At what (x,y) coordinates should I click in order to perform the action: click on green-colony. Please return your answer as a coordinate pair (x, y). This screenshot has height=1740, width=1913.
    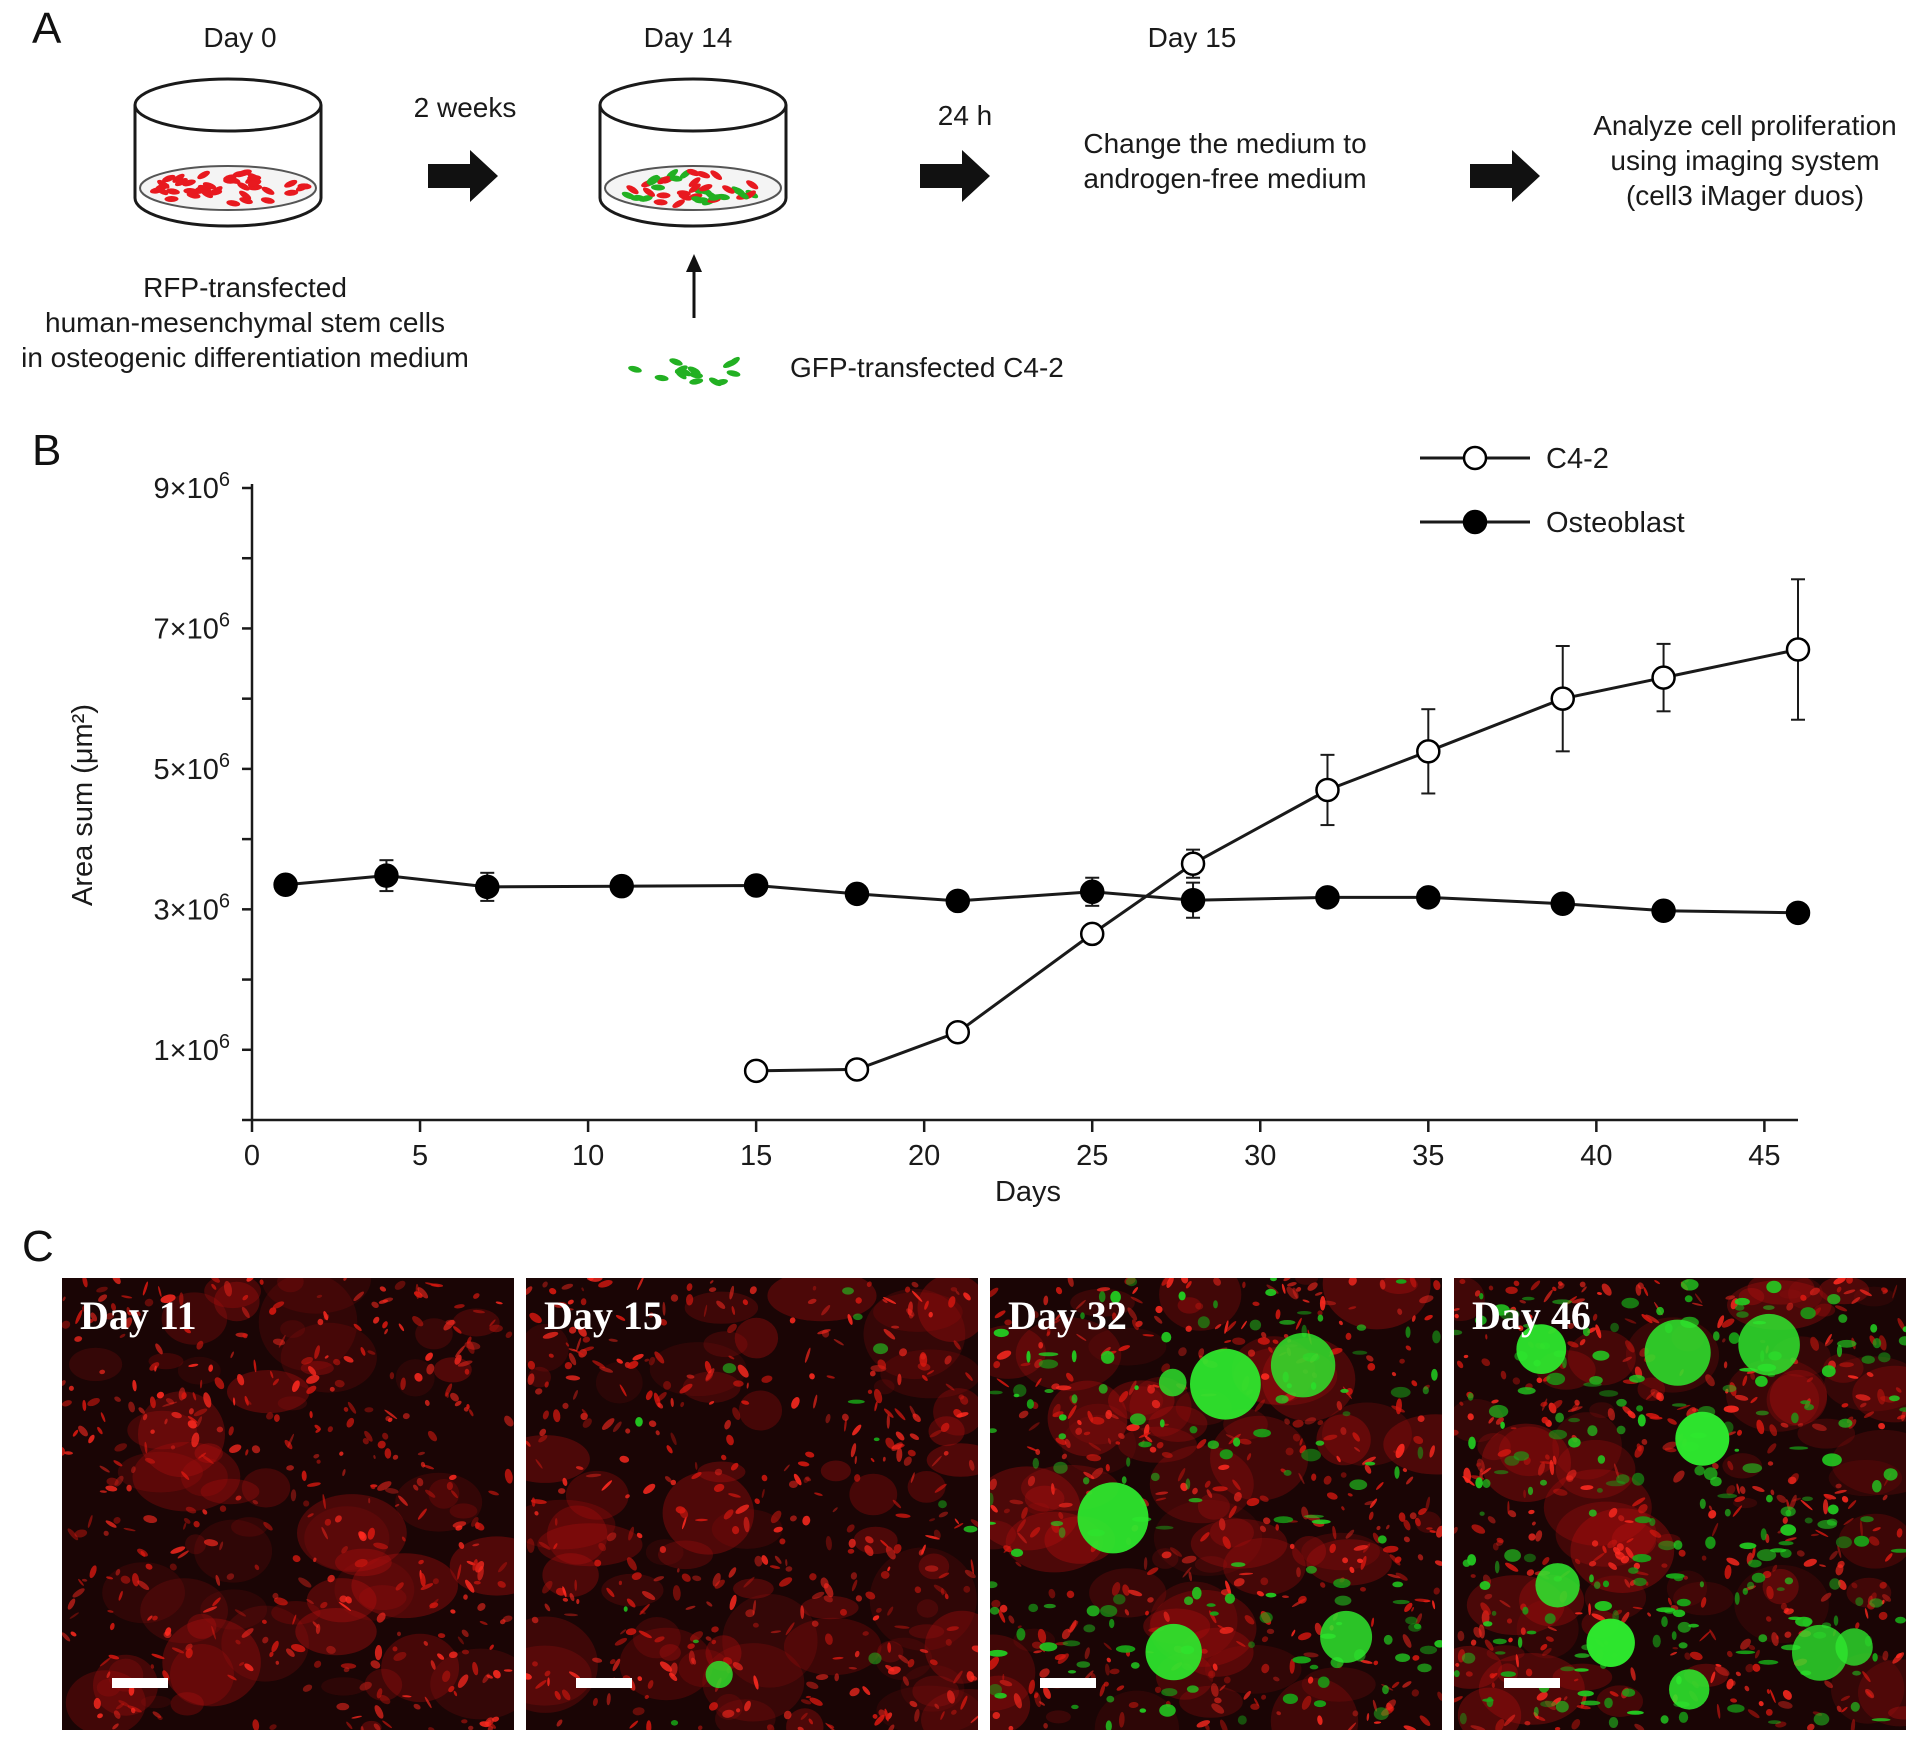
    Looking at the image, I should click on (1702, 1438).